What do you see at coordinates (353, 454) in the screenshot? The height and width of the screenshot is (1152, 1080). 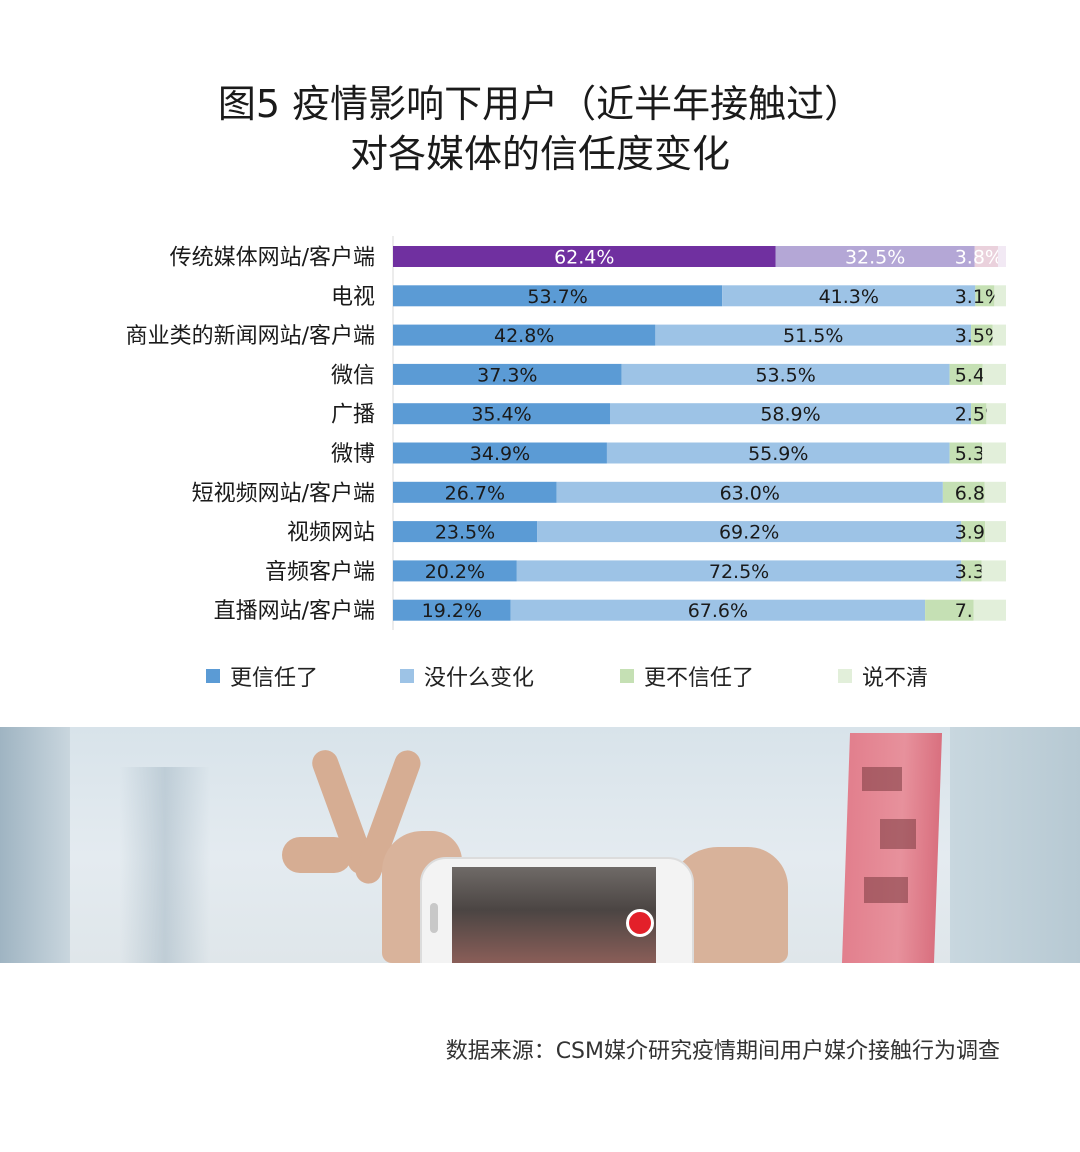 I see `category-label: 微博` at bounding box center [353, 454].